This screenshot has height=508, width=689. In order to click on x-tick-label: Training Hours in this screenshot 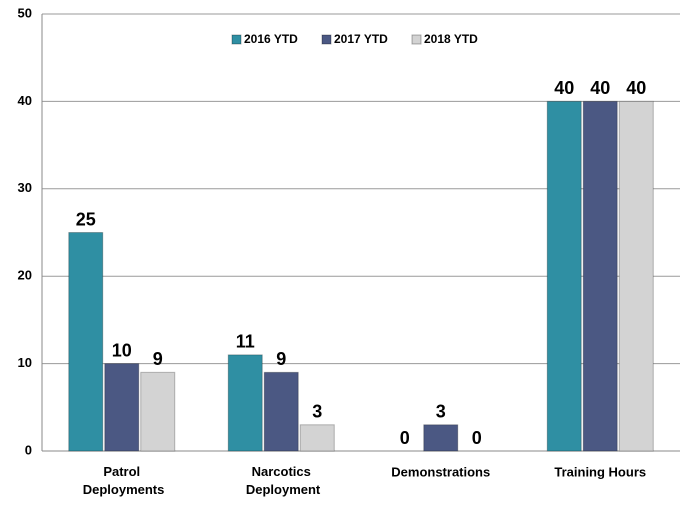, I will do `click(600, 471)`.